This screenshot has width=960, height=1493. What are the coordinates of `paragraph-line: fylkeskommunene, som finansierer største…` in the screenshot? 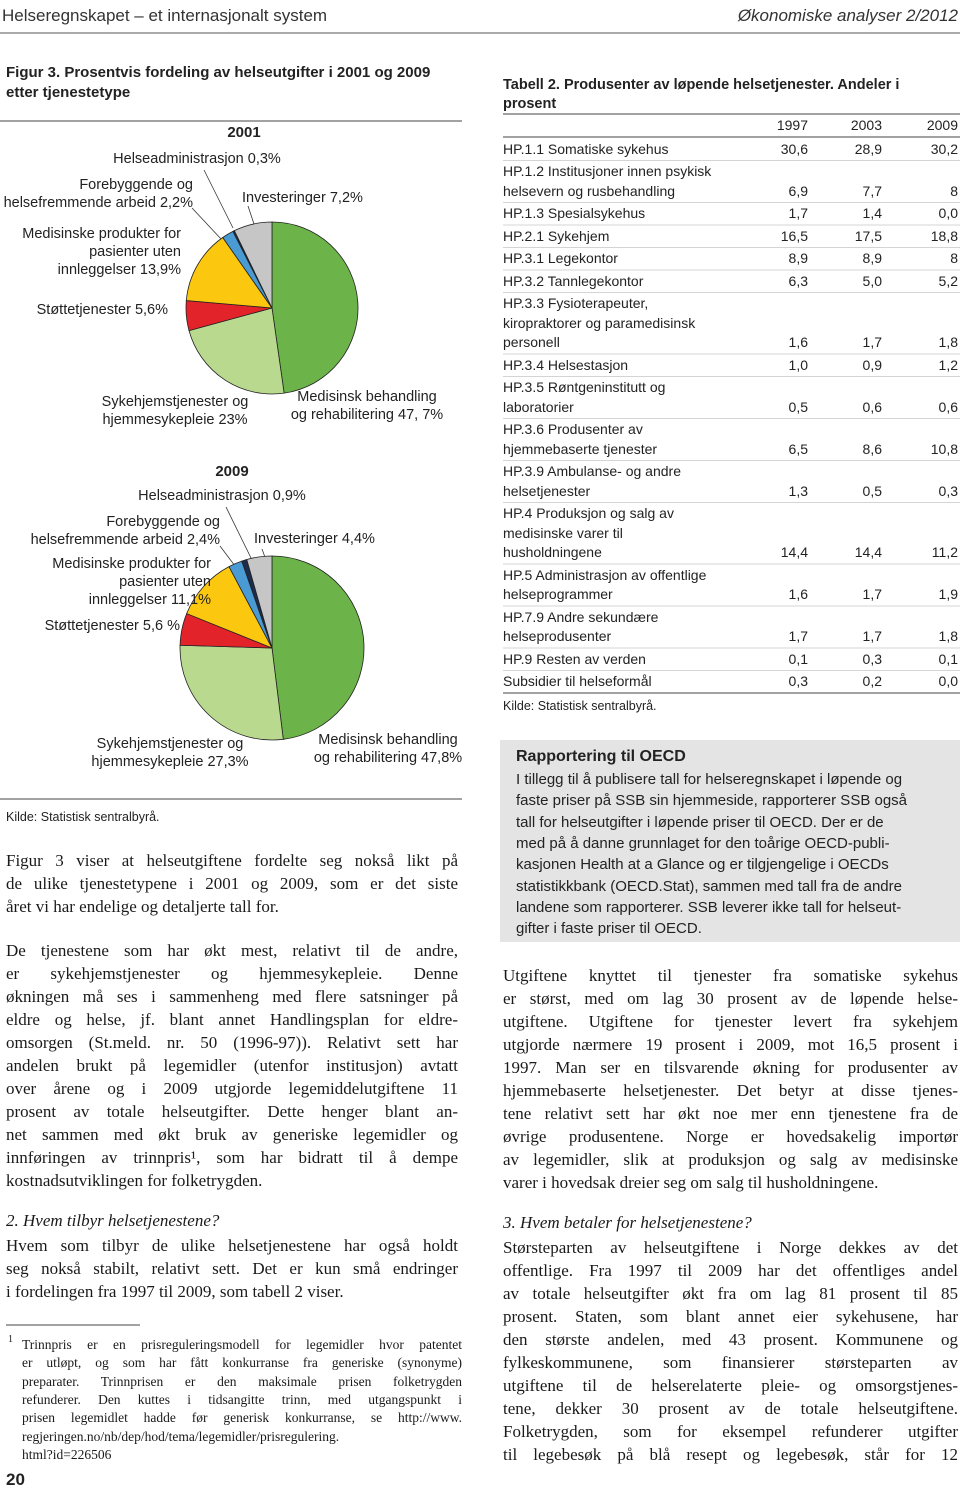 It's located at (730, 1362).